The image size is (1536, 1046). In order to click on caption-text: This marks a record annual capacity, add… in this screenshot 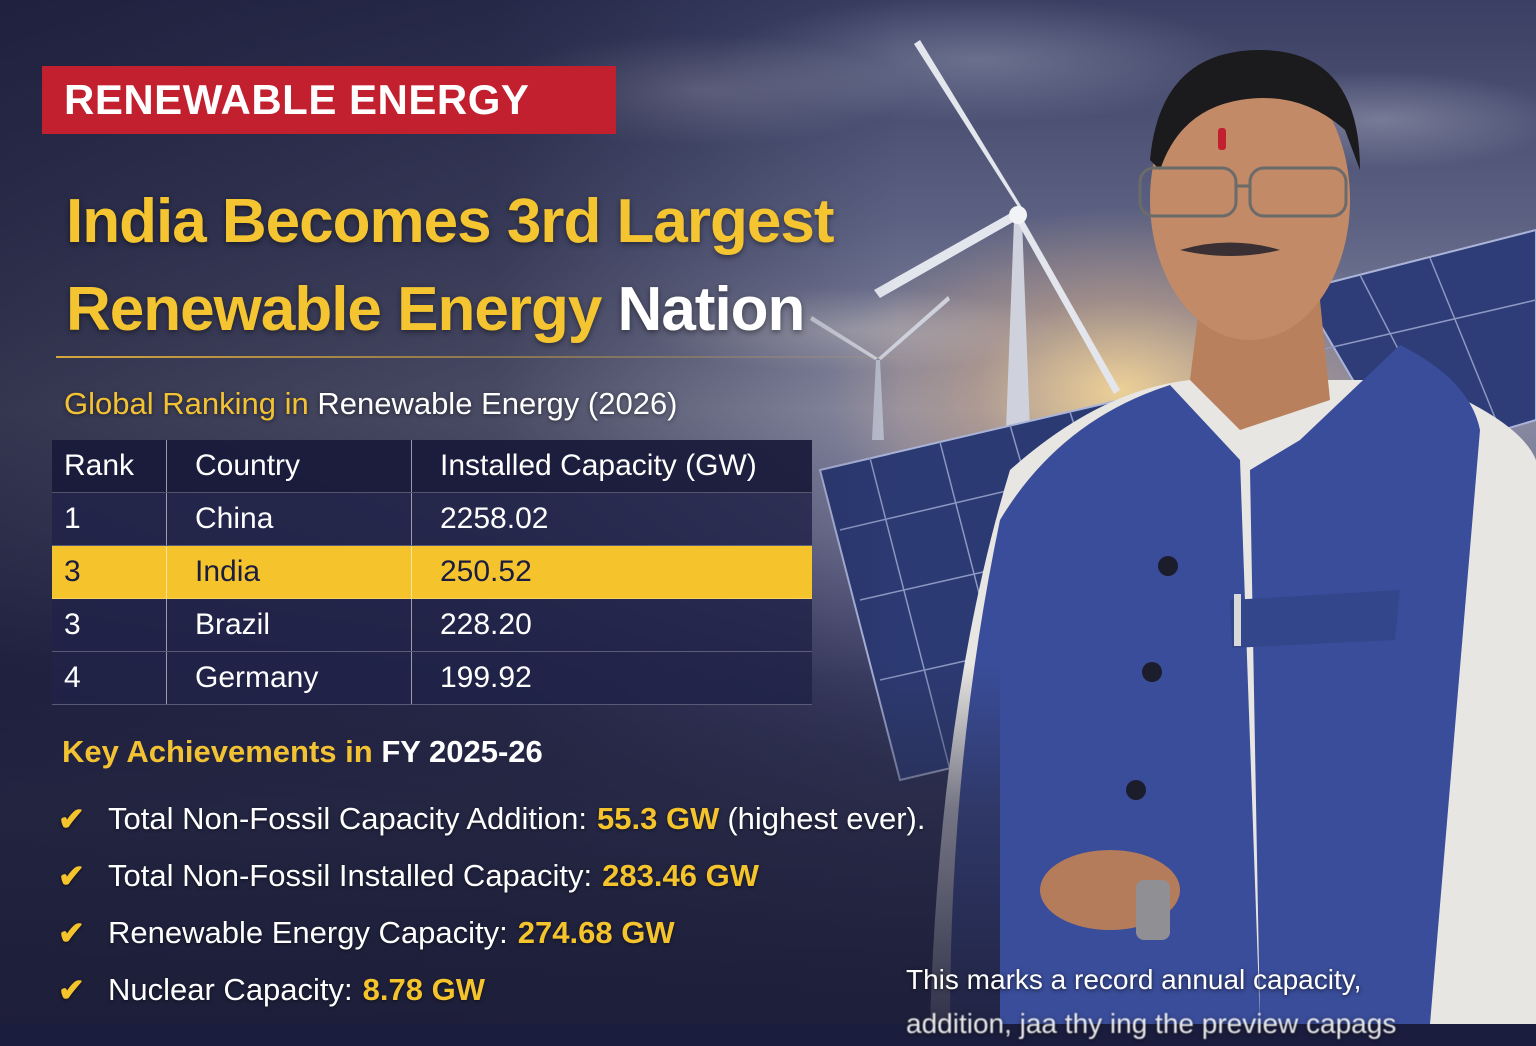, I will do `click(1206, 1002)`.